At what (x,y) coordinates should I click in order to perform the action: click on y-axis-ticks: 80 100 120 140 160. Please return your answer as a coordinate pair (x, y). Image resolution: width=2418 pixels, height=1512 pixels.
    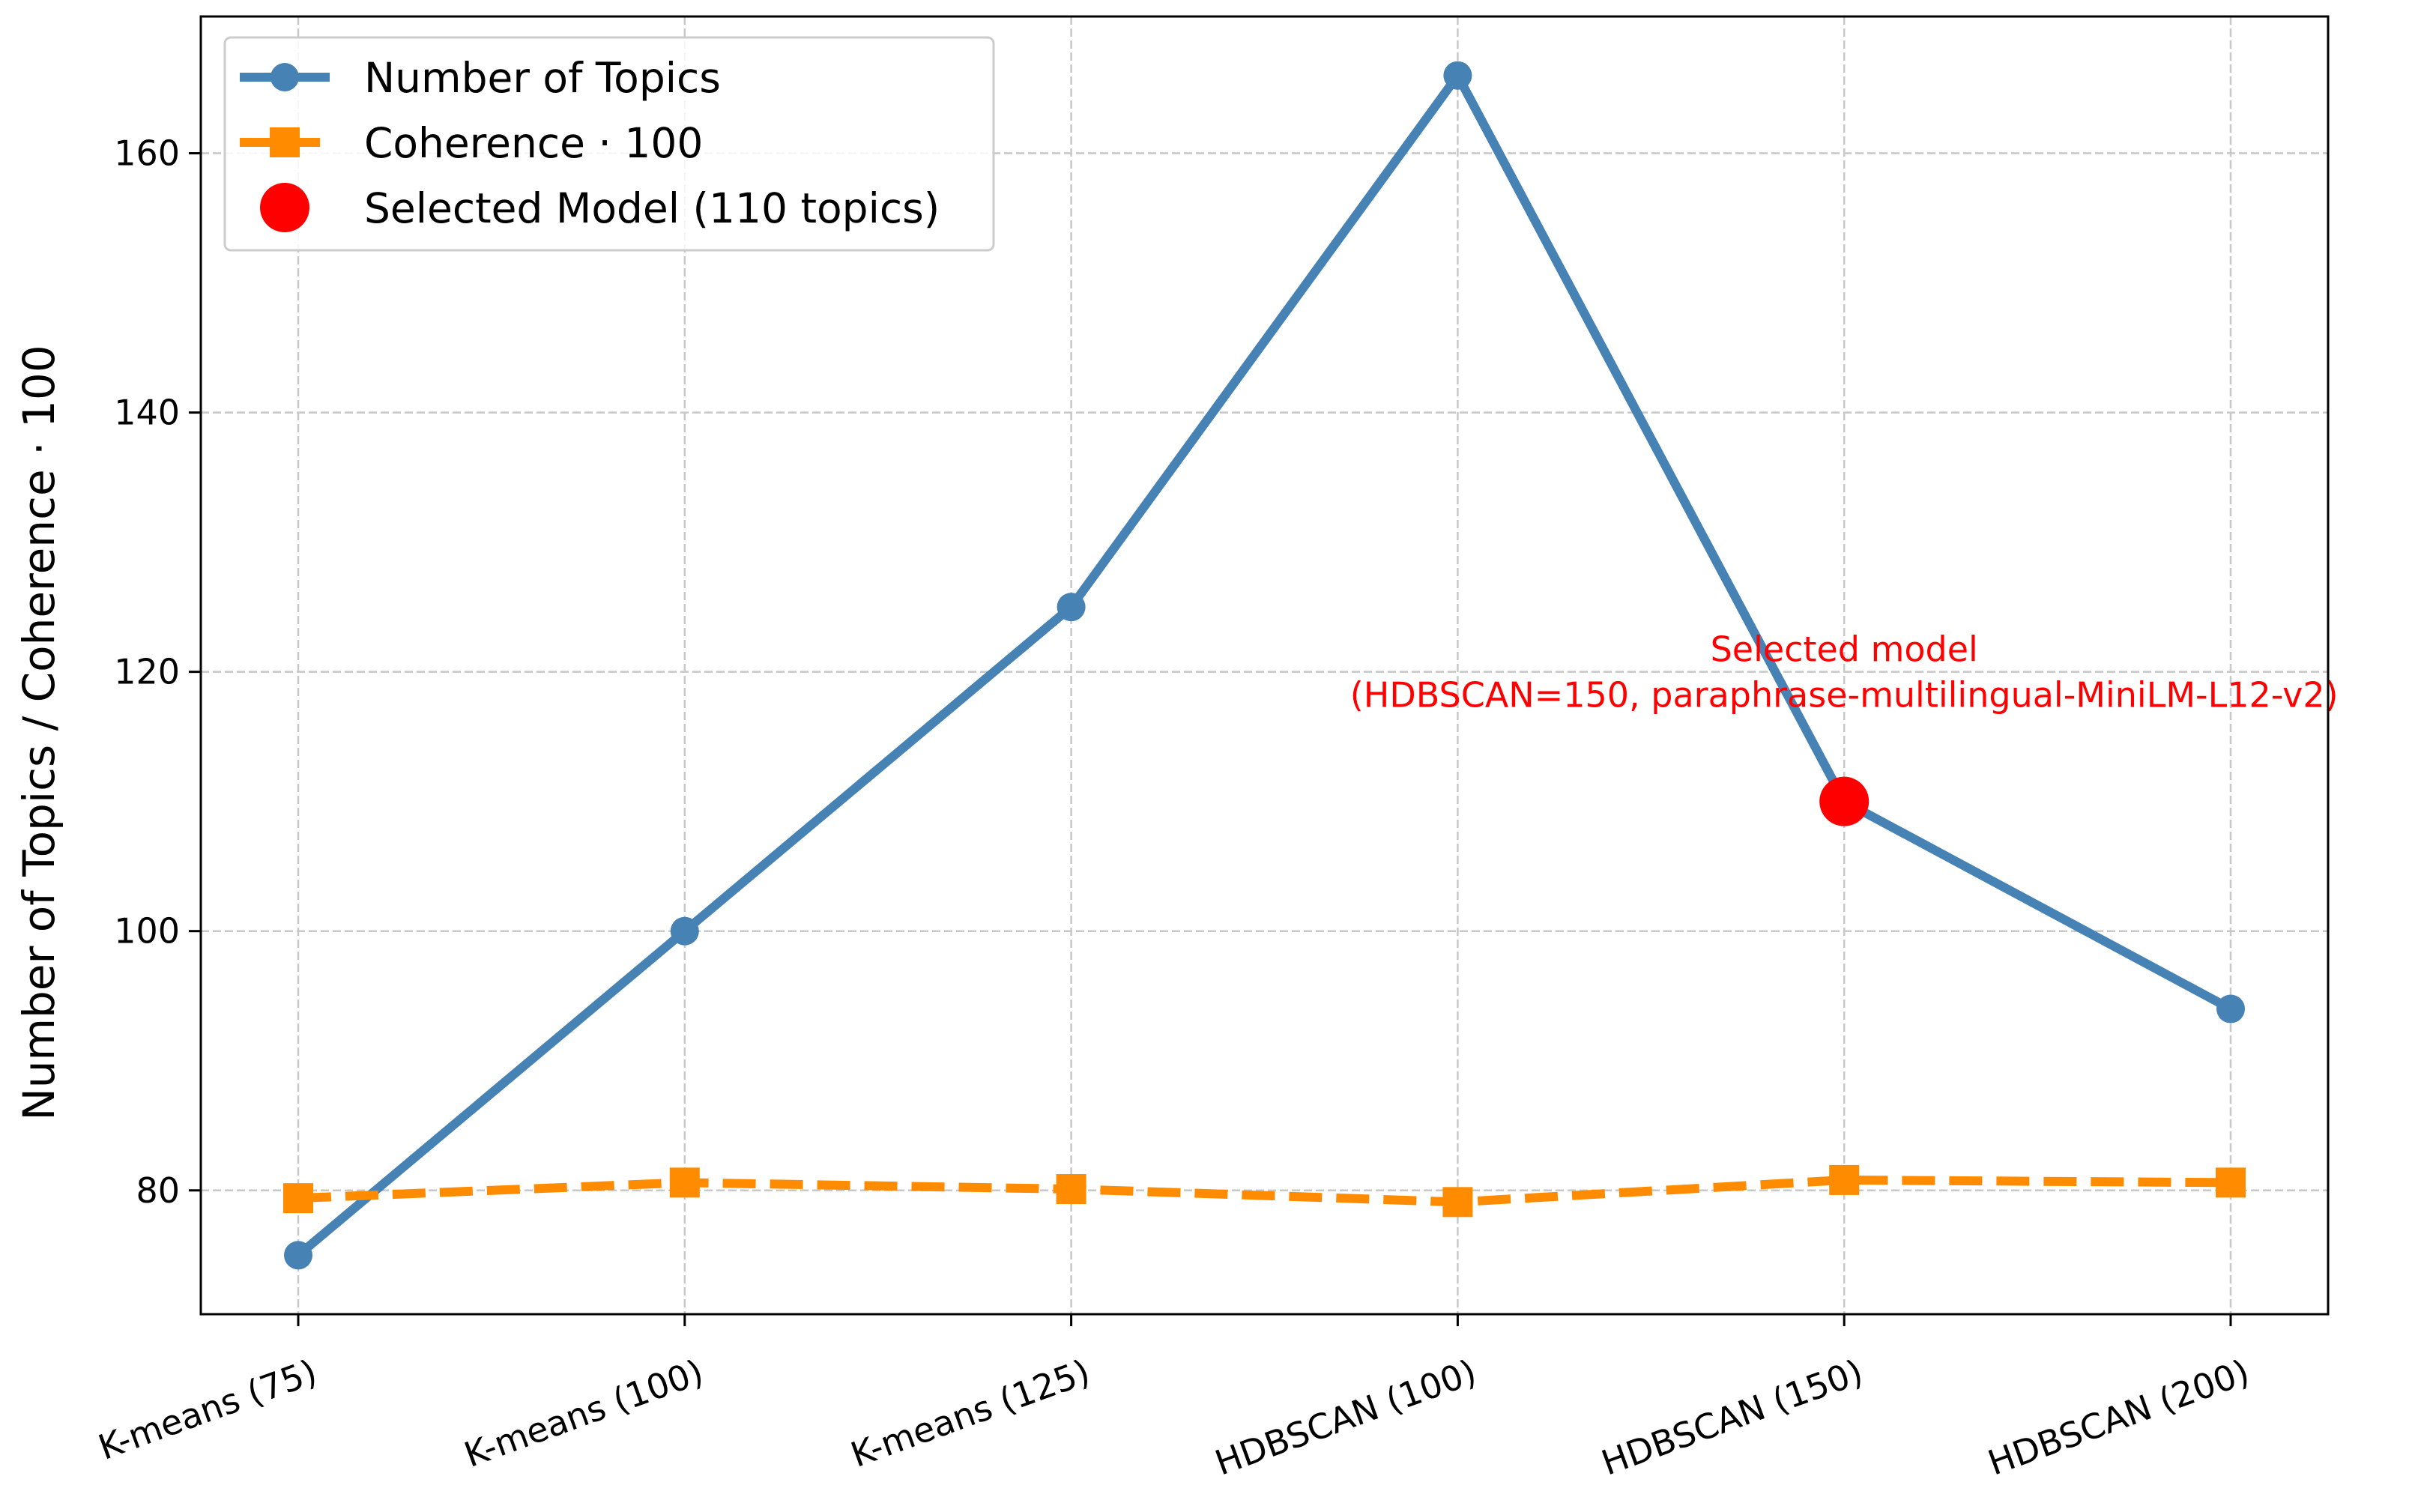
    Looking at the image, I should click on (157, 672).